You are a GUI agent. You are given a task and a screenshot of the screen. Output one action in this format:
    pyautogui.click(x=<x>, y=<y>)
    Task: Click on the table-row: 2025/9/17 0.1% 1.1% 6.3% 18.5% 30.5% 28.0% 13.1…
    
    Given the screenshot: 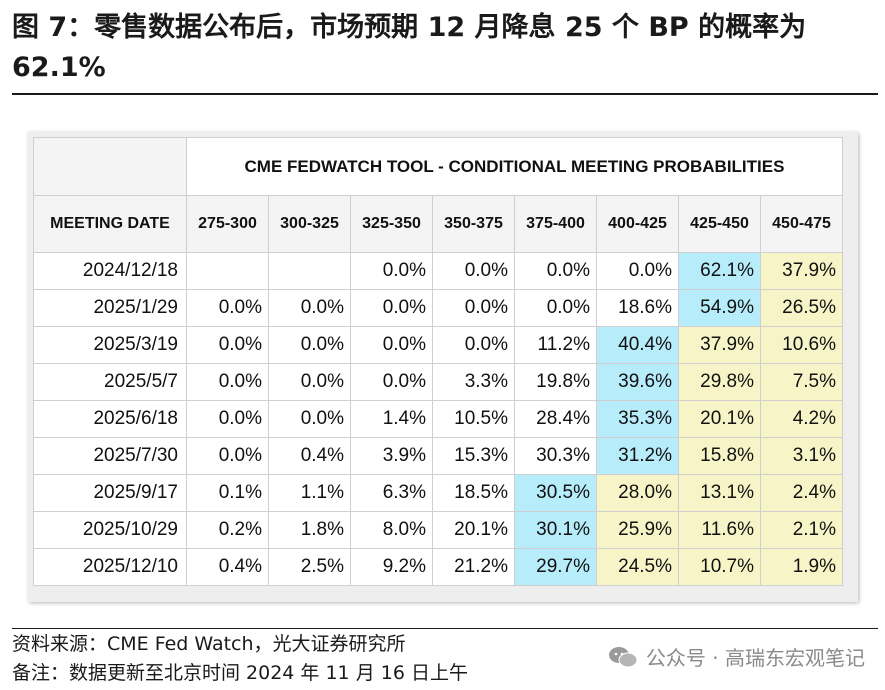 What is the action you would take?
    pyautogui.click(x=438, y=493)
    